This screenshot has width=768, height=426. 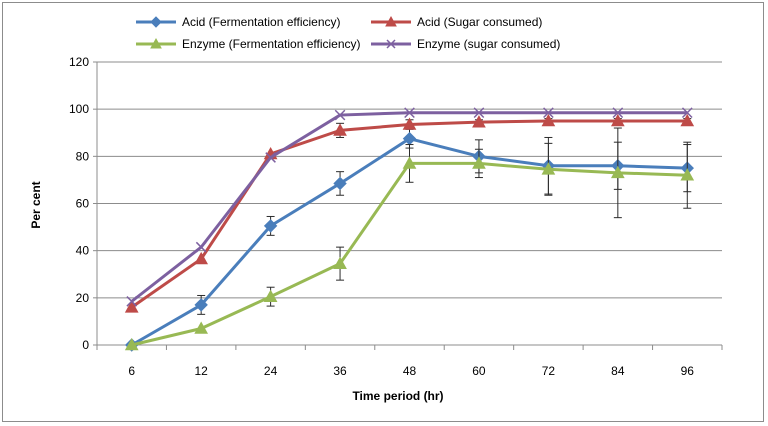 What do you see at coordinates (271, 44) in the screenshot?
I see `legend-label: Enzyme (Fermentation efficiency)` at bounding box center [271, 44].